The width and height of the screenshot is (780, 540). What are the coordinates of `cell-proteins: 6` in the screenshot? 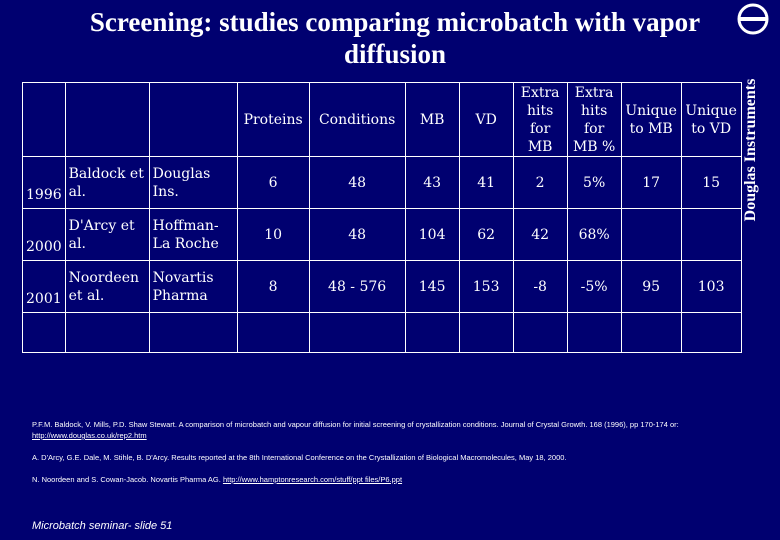 It's located at (273, 182).